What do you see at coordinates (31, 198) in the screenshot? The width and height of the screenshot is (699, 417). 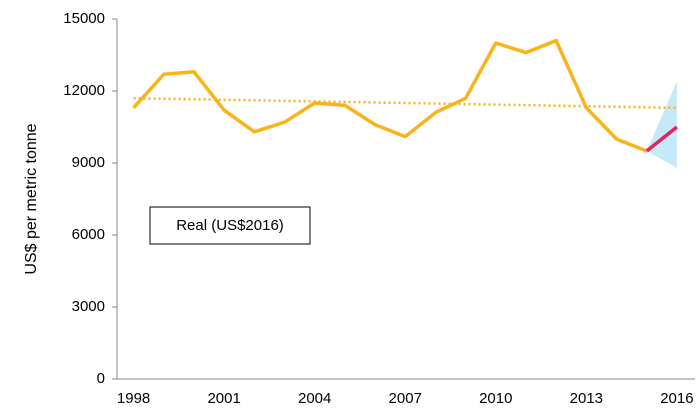 I see `y-axis-label: US$ per metric tonne` at bounding box center [31, 198].